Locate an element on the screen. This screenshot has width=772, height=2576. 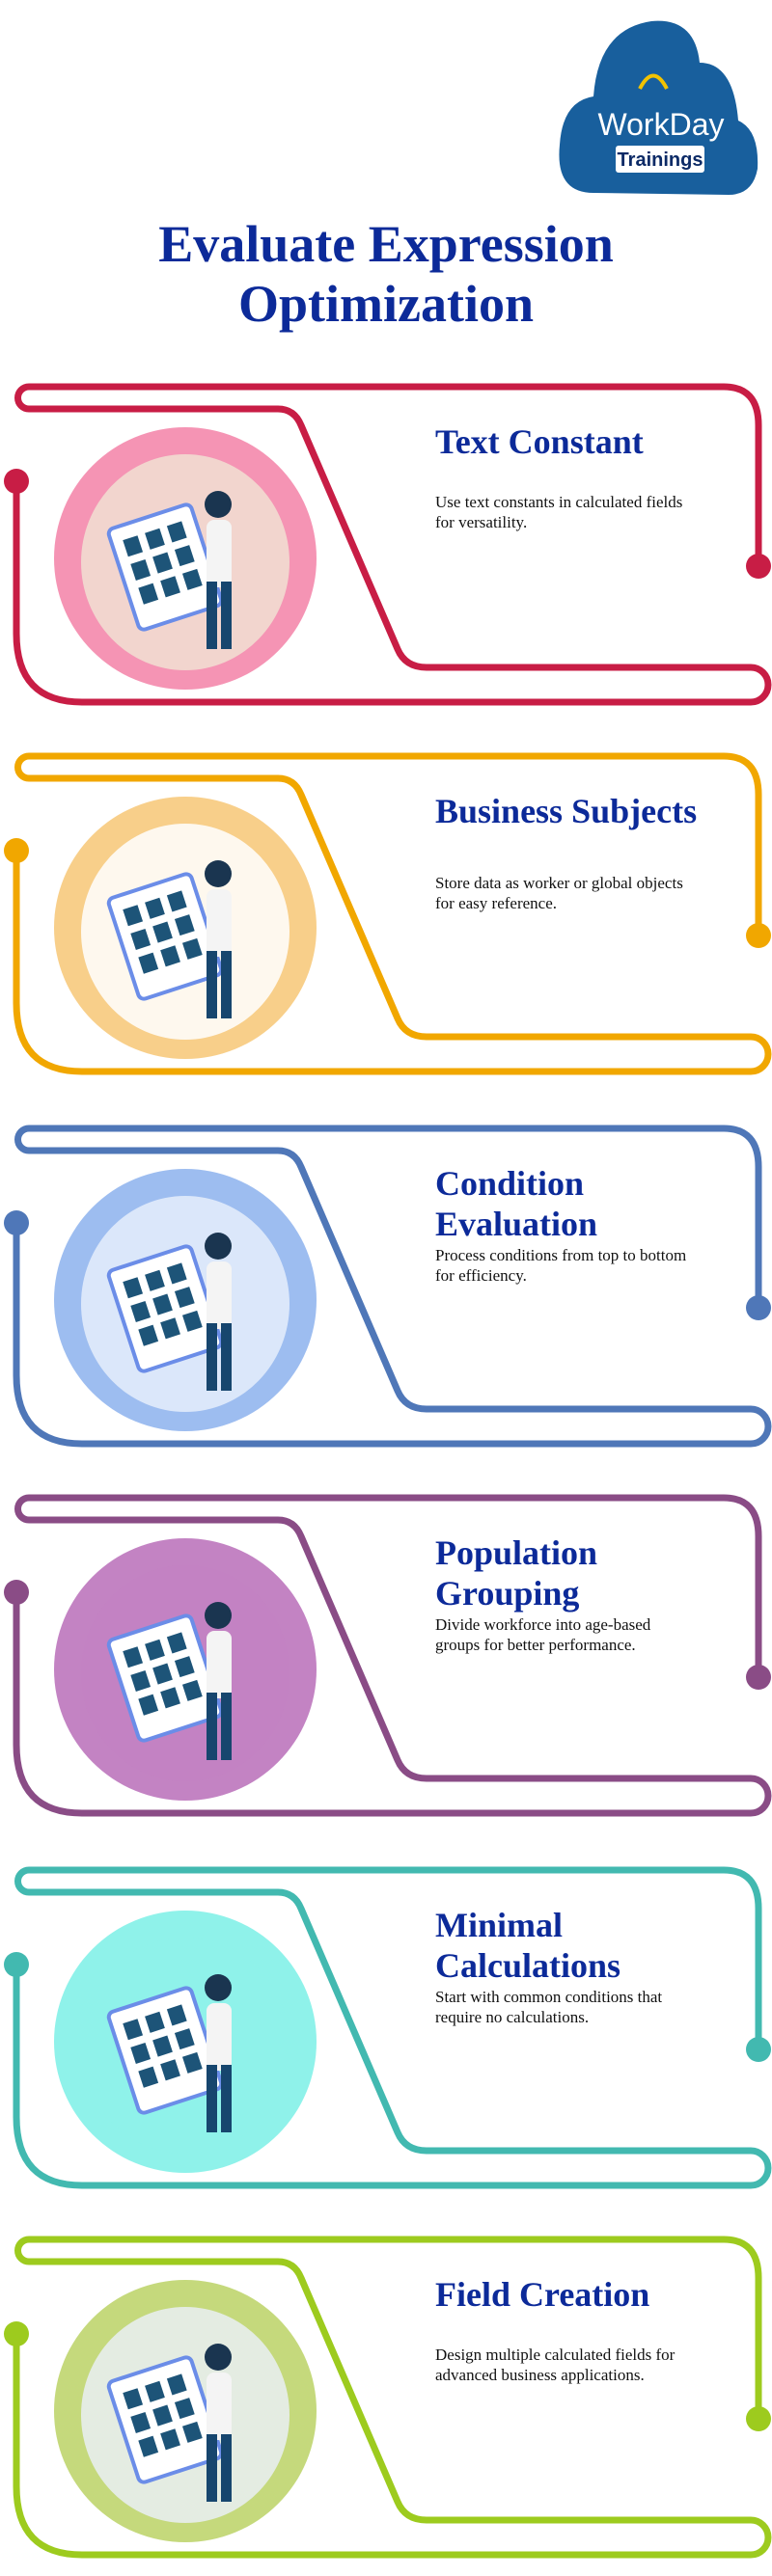
section-title: Minimal Calculations is located at coordinates (528, 1945).